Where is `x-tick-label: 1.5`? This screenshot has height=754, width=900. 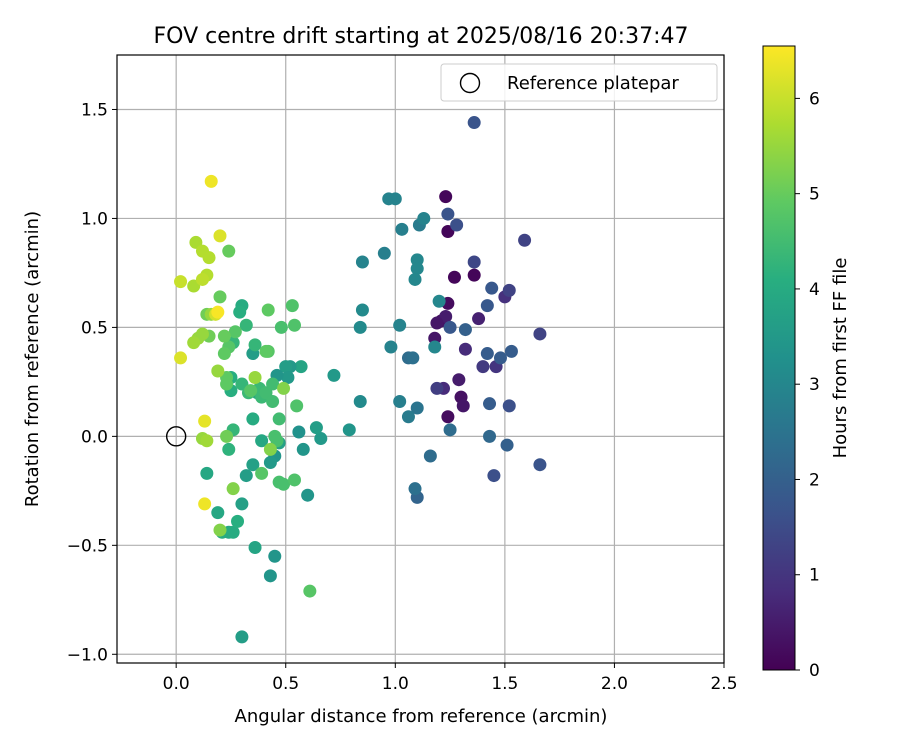 x-tick-label: 1.5 is located at coordinates (504, 684).